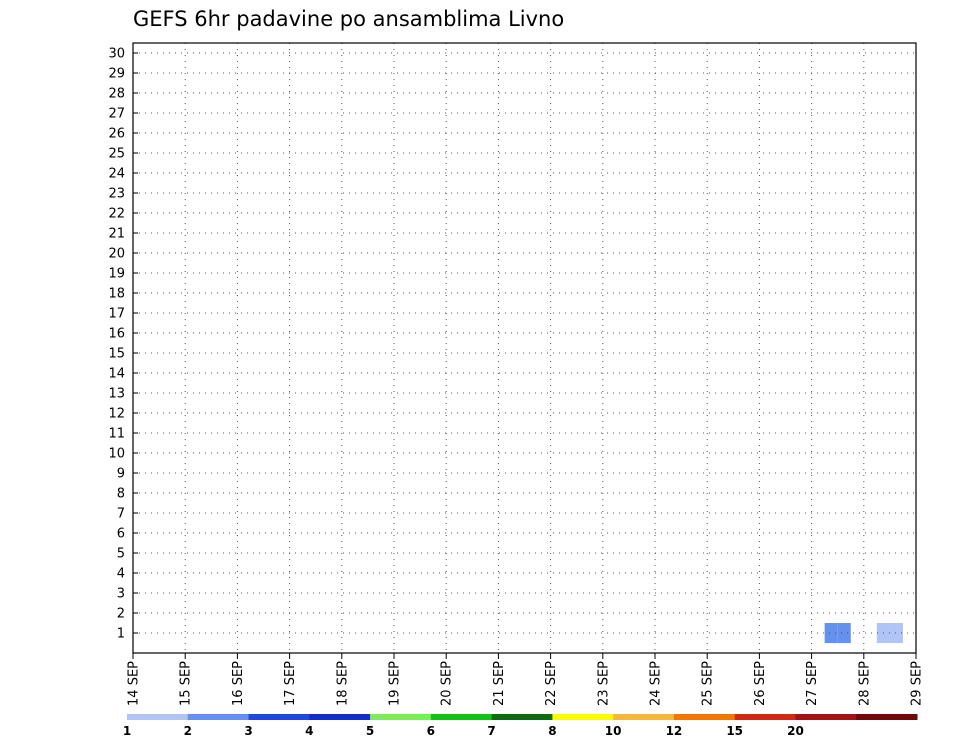 The height and width of the screenshot is (742, 960). What do you see at coordinates (116, 114) in the screenshot?
I see `y-tick-label: 27` at bounding box center [116, 114].